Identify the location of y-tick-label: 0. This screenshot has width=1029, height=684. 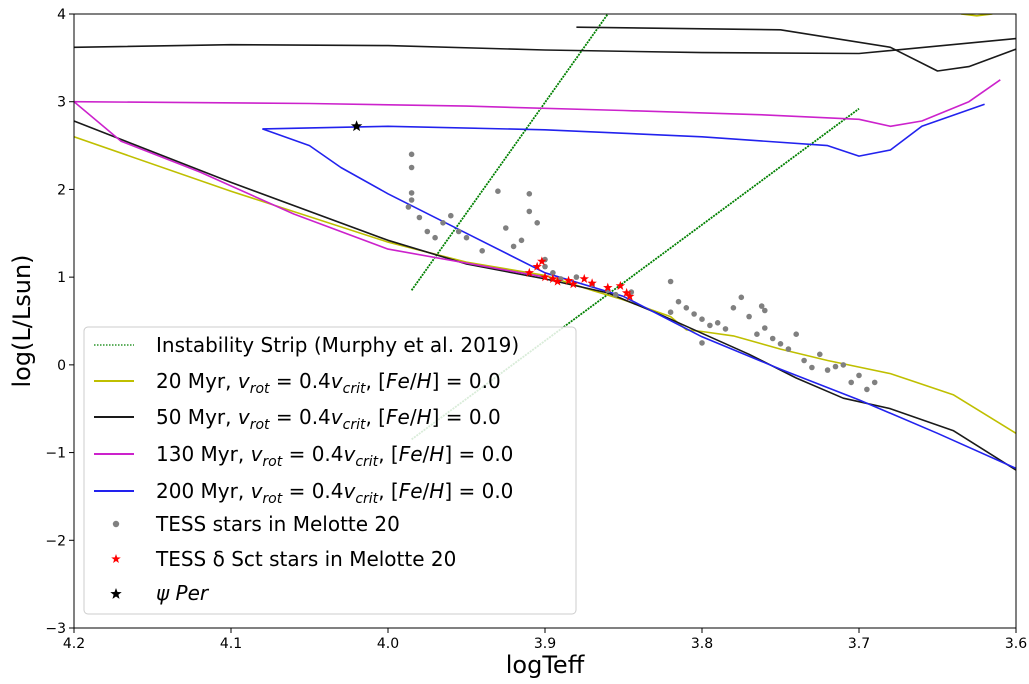
(61, 366).